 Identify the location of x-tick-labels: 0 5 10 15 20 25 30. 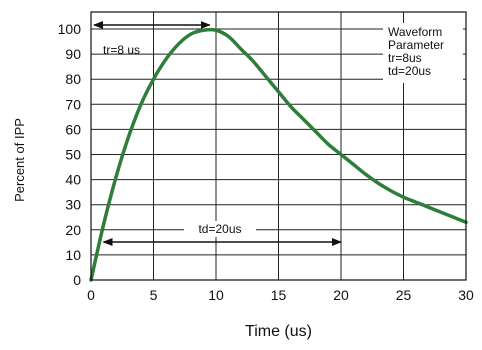
(280, 295).